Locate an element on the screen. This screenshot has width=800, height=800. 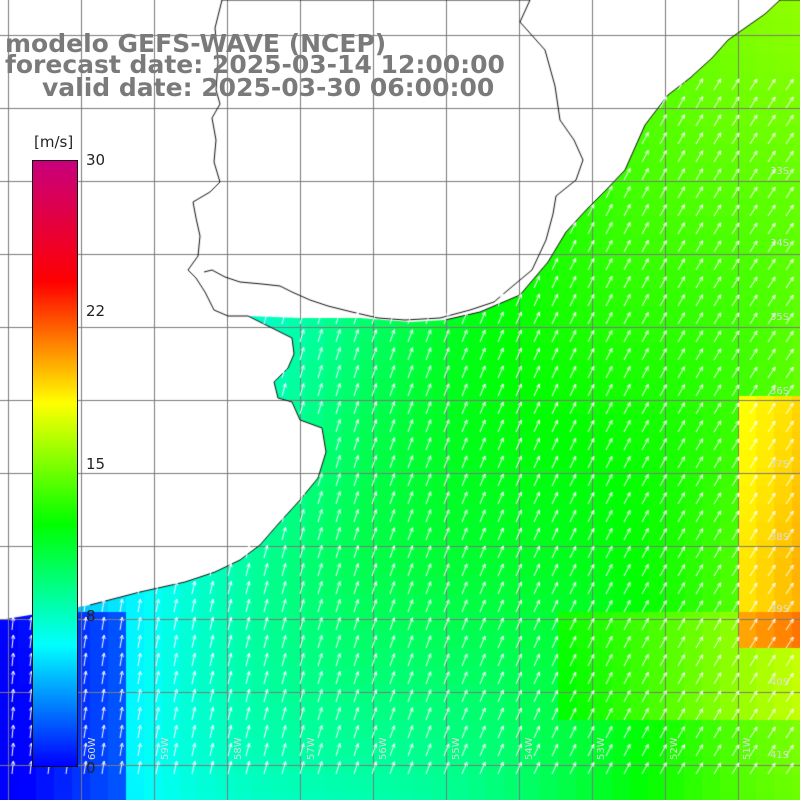
colorbar-tick: 30 is located at coordinates (96, 160).